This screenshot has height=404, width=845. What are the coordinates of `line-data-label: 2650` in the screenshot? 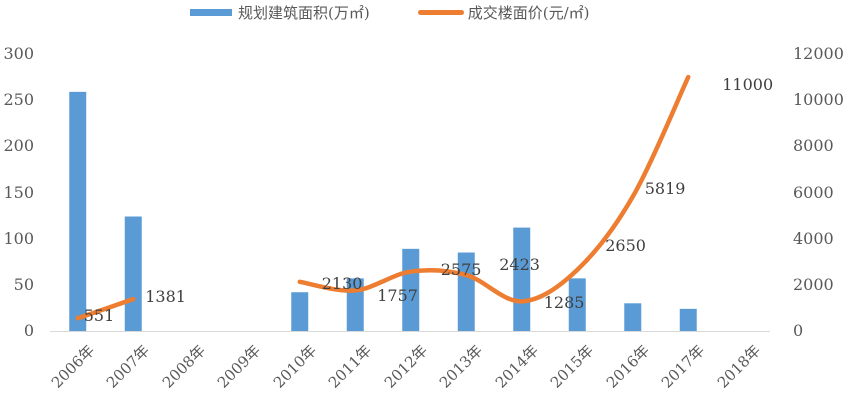 It's located at (625, 245).